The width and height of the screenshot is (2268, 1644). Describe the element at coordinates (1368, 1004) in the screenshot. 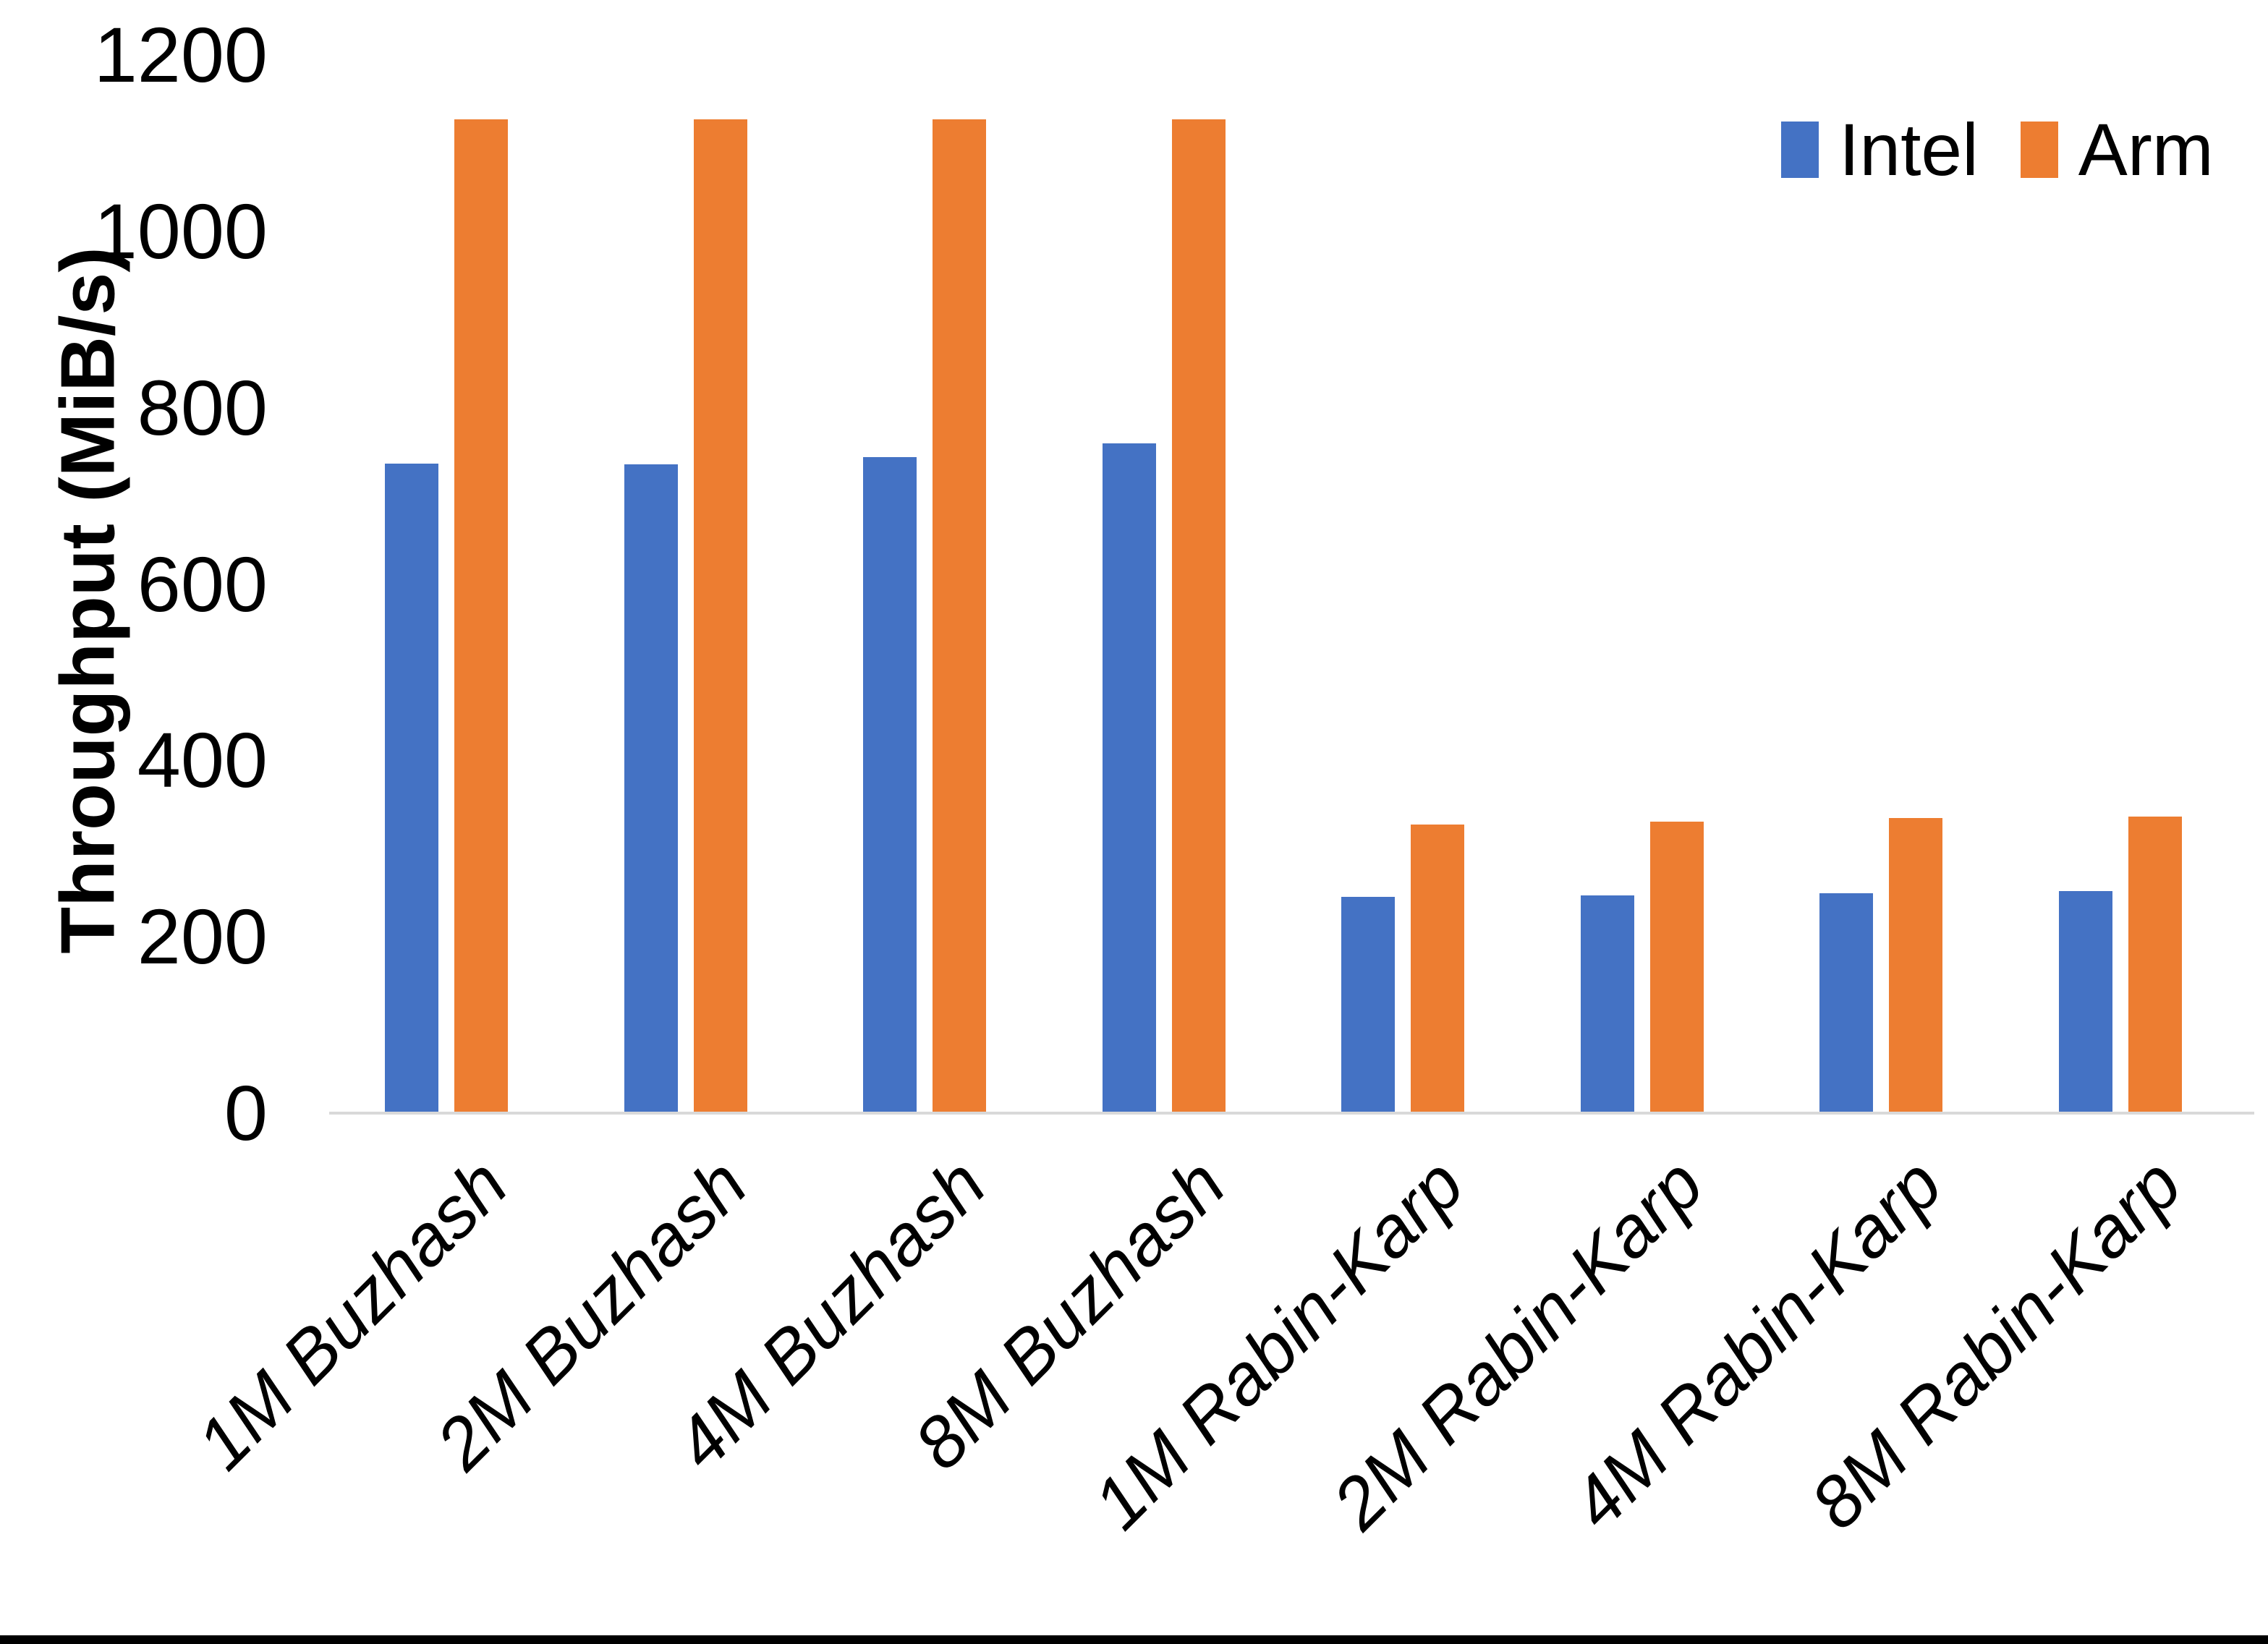

I see `bar-intel-1m-rabin-karp` at that location.